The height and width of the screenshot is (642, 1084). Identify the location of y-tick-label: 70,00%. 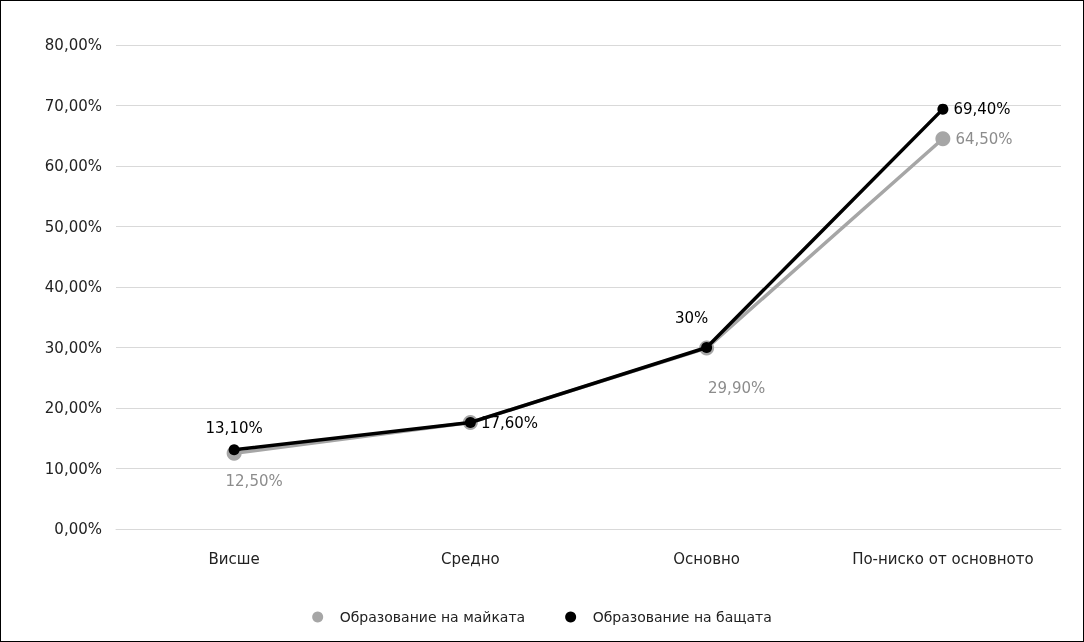
(73, 105).